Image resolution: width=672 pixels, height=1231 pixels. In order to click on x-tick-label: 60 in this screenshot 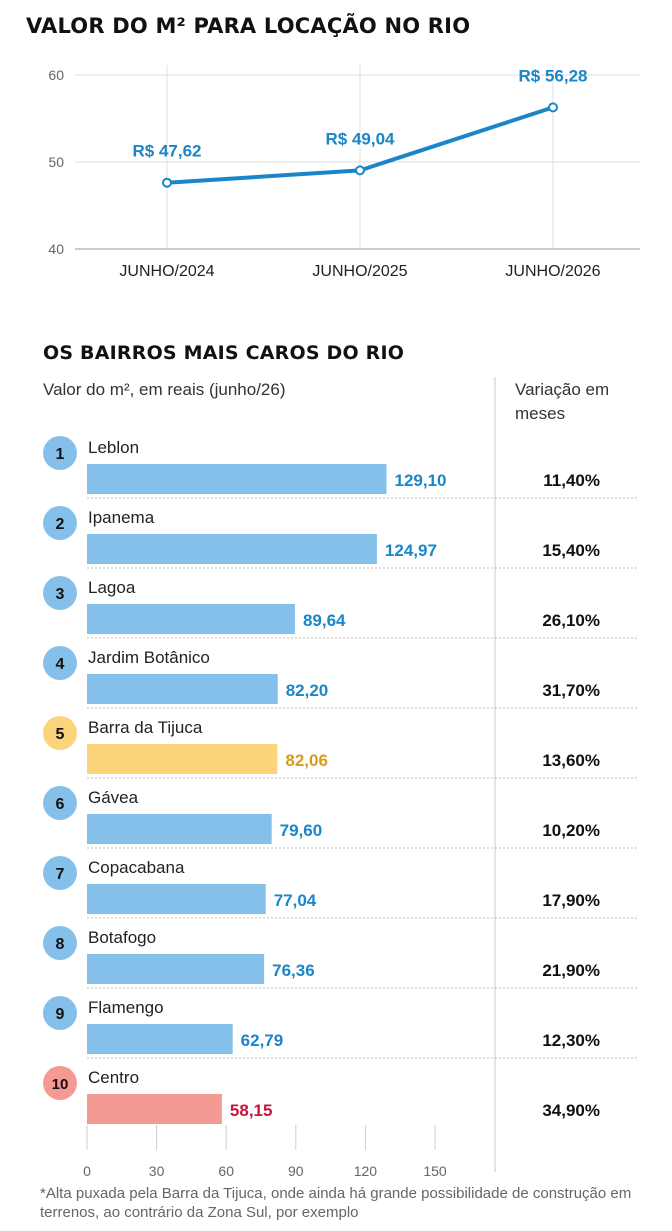, I will do `click(226, 1171)`.